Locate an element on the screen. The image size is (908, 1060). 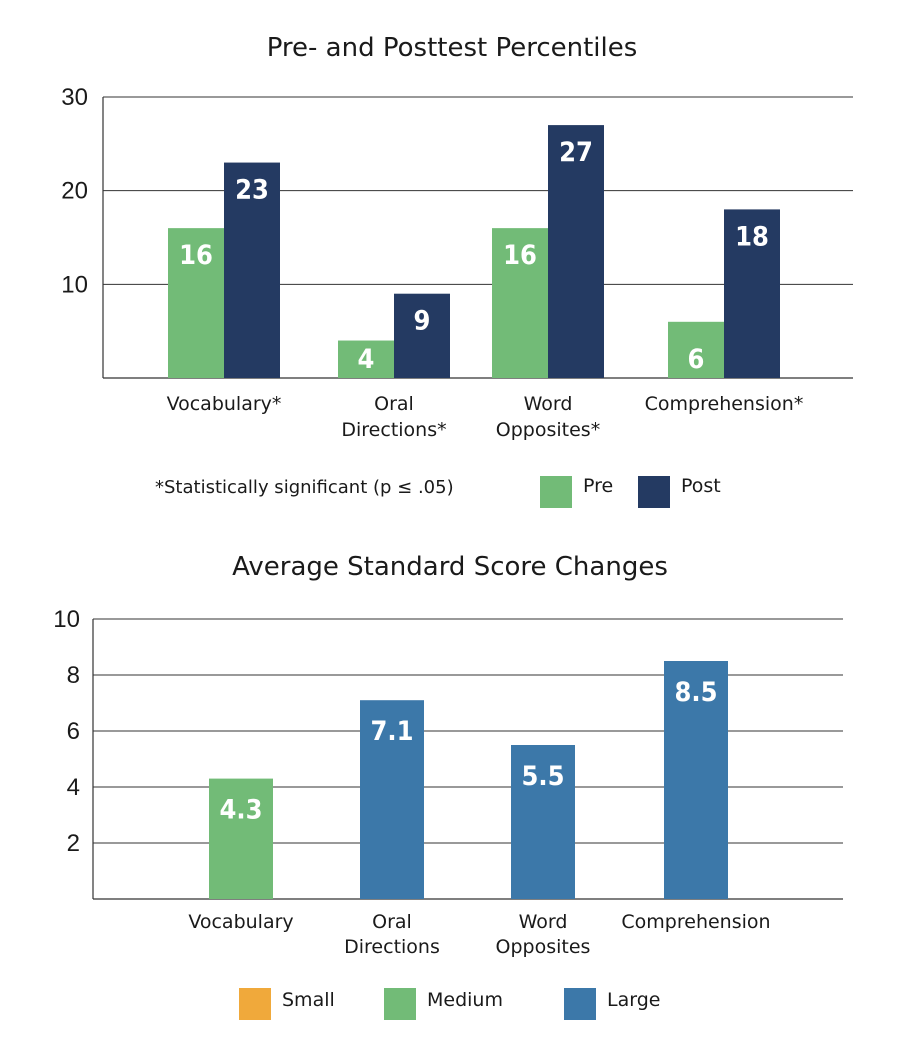
chart2-legend-label-medium: Medium is located at coordinates (465, 1000).